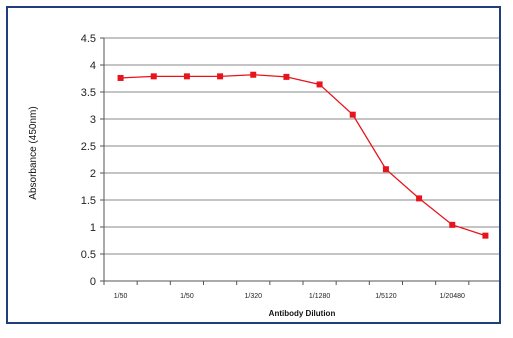  I want to click on y-tick-label: 4.5, so click(88, 39).